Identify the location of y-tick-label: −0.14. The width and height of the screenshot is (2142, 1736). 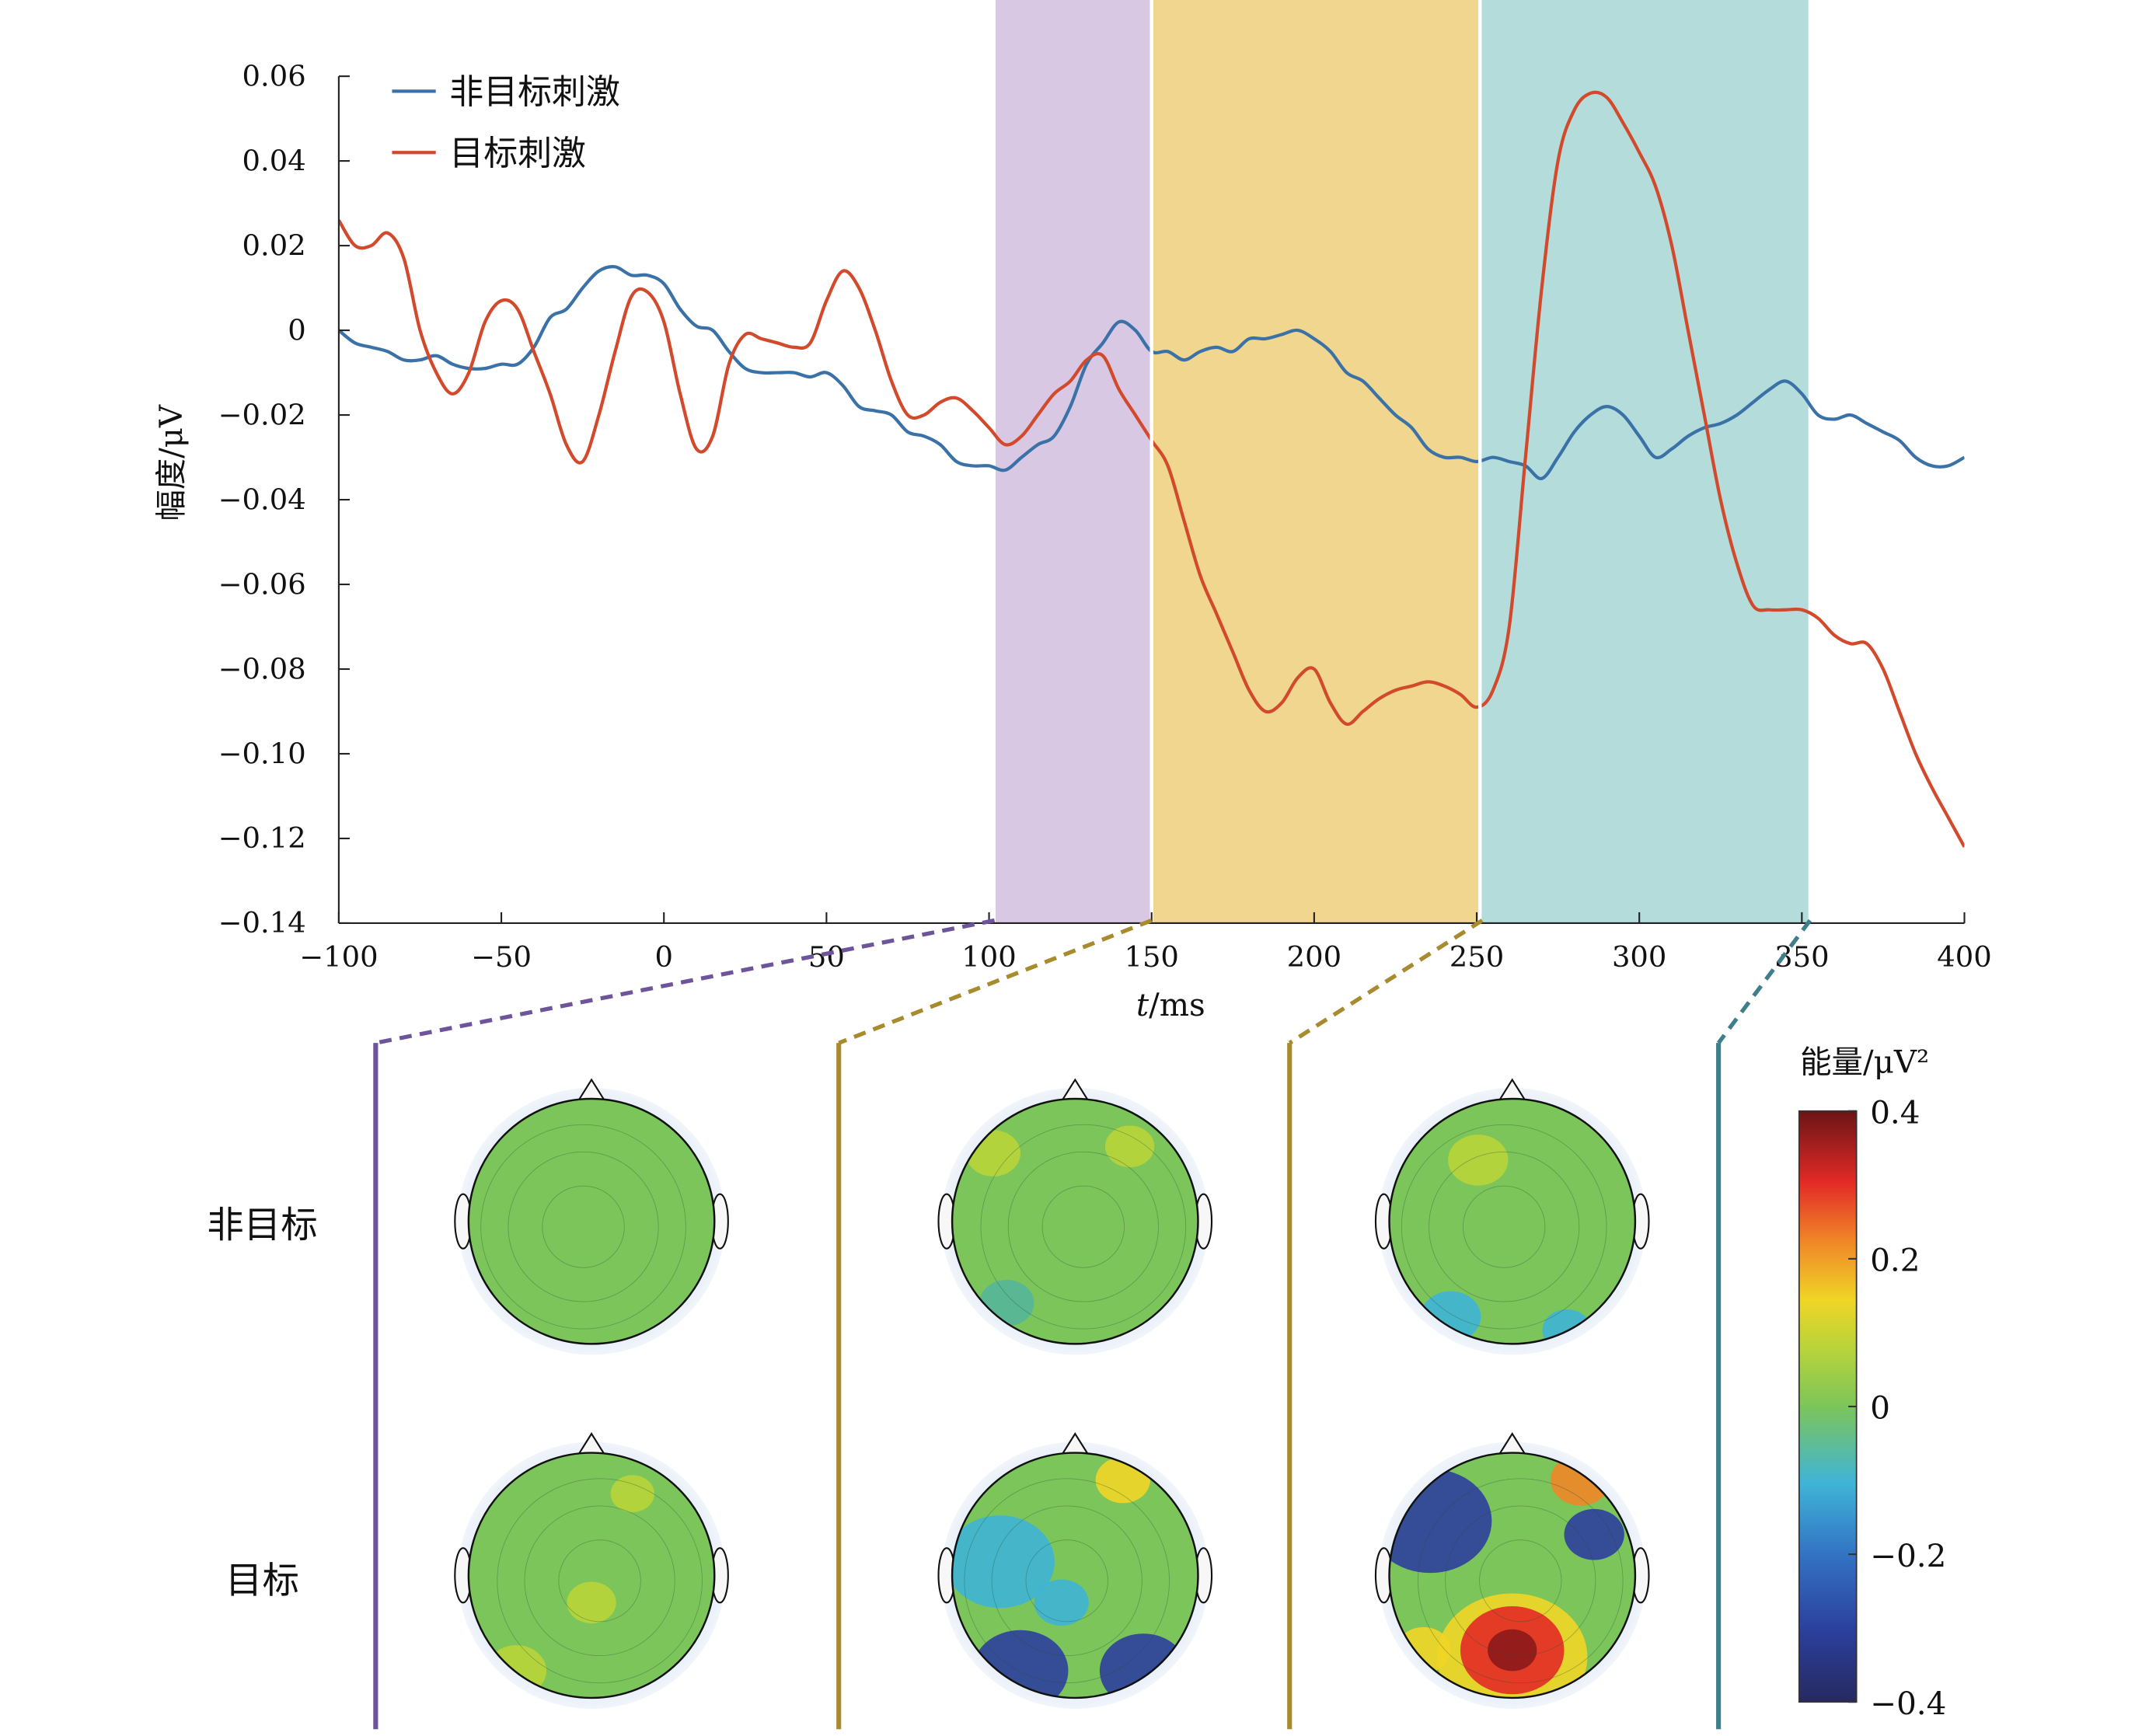
(262, 922).